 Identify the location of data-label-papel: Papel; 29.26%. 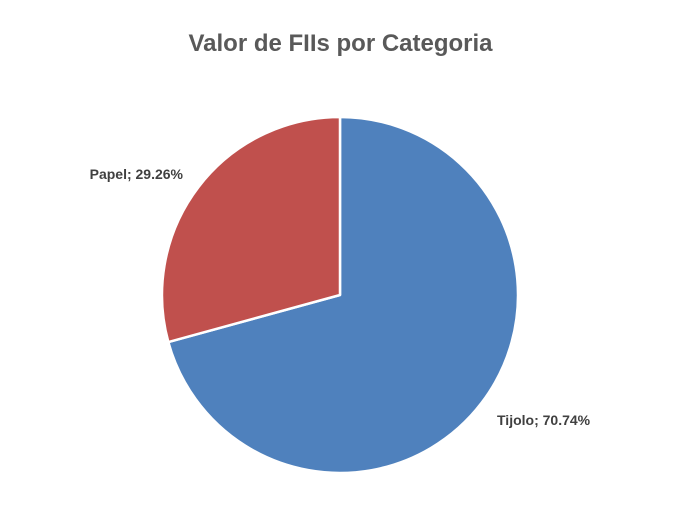
(137, 174).